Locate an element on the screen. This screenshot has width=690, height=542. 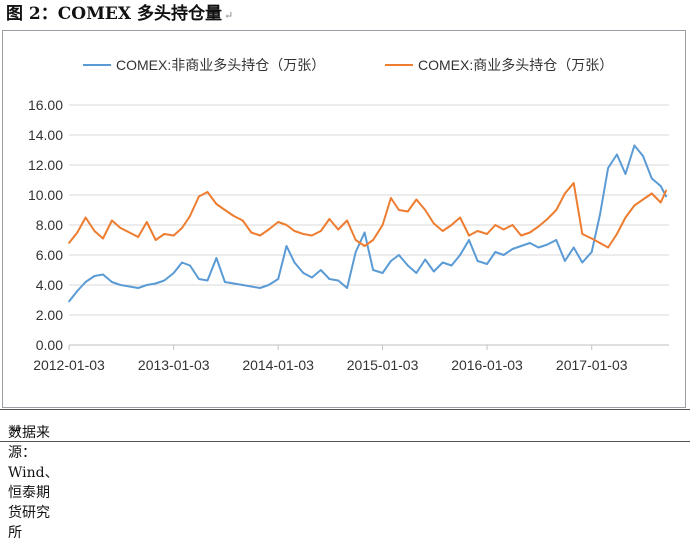
y-tick-label: 12.00 is located at coordinates (45, 165).